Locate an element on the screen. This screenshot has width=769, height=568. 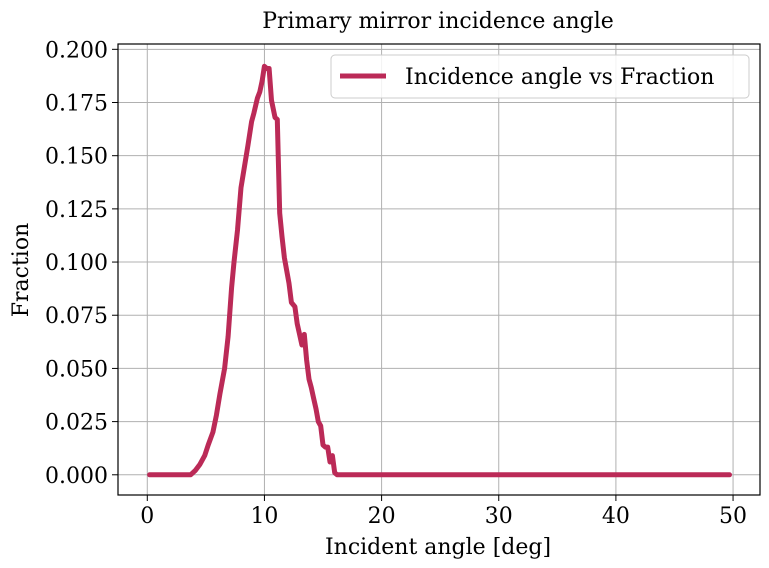
y-tick-label: 0.050 is located at coordinates (76, 369).